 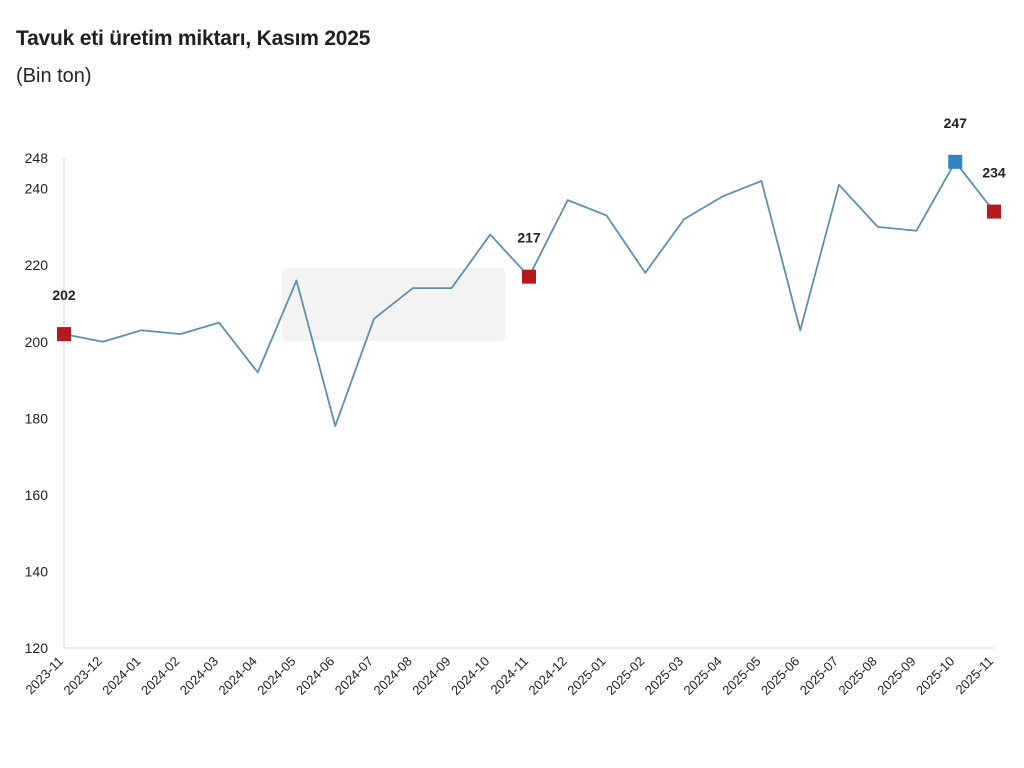 What do you see at coordinates (121, 676) in the screenshot?
I see `x-tick-label: 2024-01` at bounding box center [121, 676].